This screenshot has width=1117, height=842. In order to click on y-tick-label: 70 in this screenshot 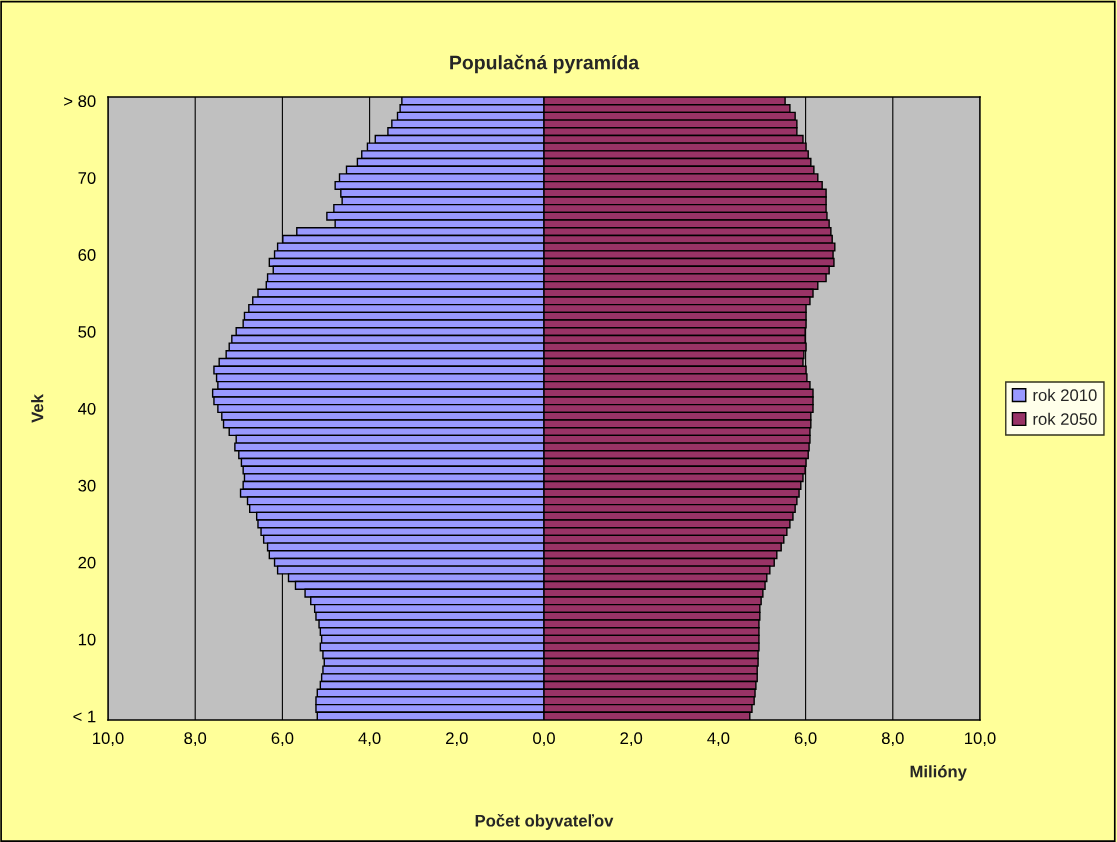, I will do `click(87, 178)`.